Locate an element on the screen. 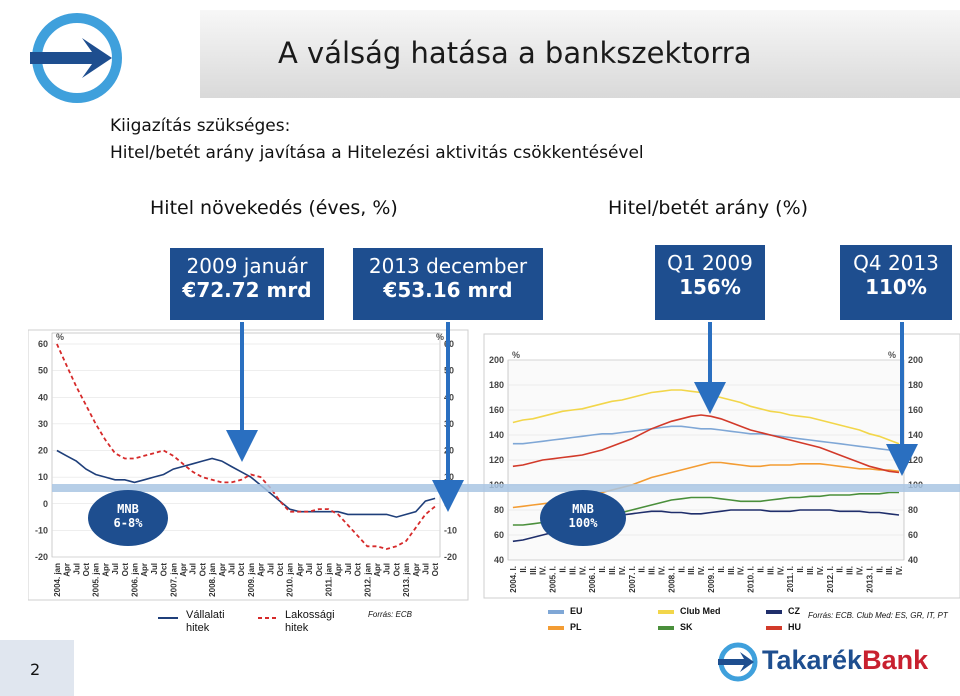  legend-sk-swatch is located at coordinates (666, 628).